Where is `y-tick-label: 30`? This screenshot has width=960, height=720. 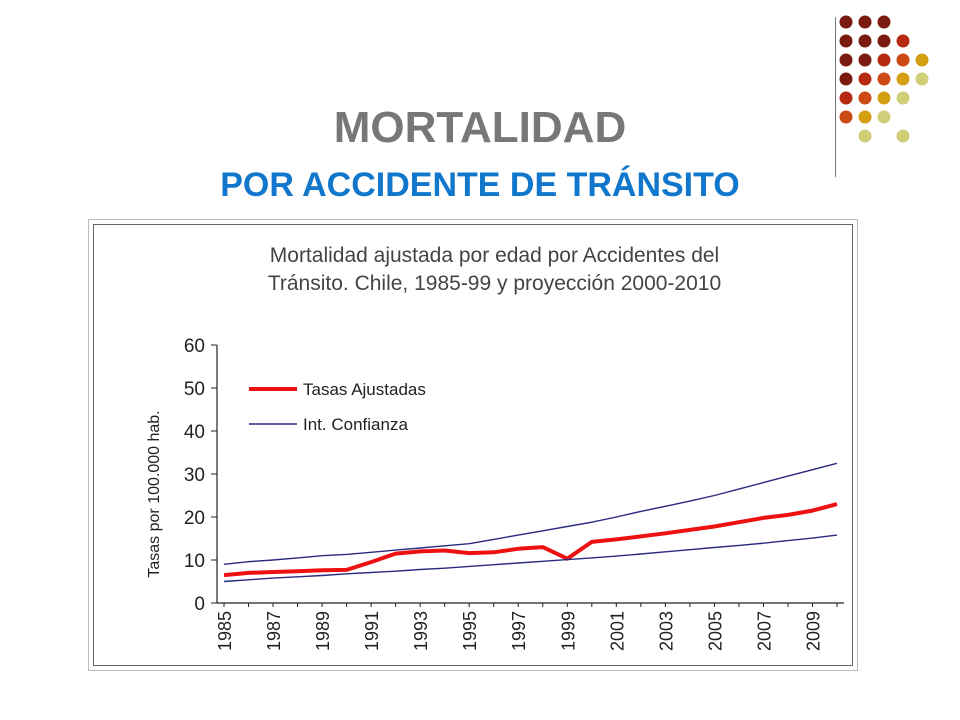 y-tick-label: 30 is located at coordinates (194, 475).